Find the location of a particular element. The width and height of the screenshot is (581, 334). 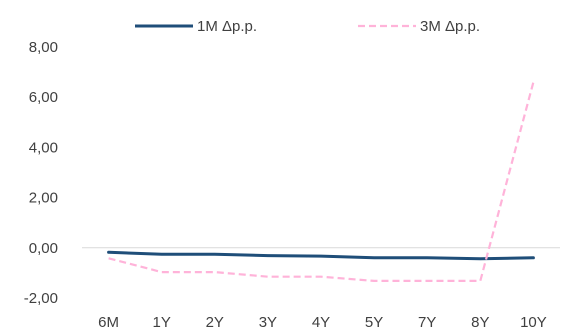

x-tick-label: 2Y is located at coordinates (215, 322).